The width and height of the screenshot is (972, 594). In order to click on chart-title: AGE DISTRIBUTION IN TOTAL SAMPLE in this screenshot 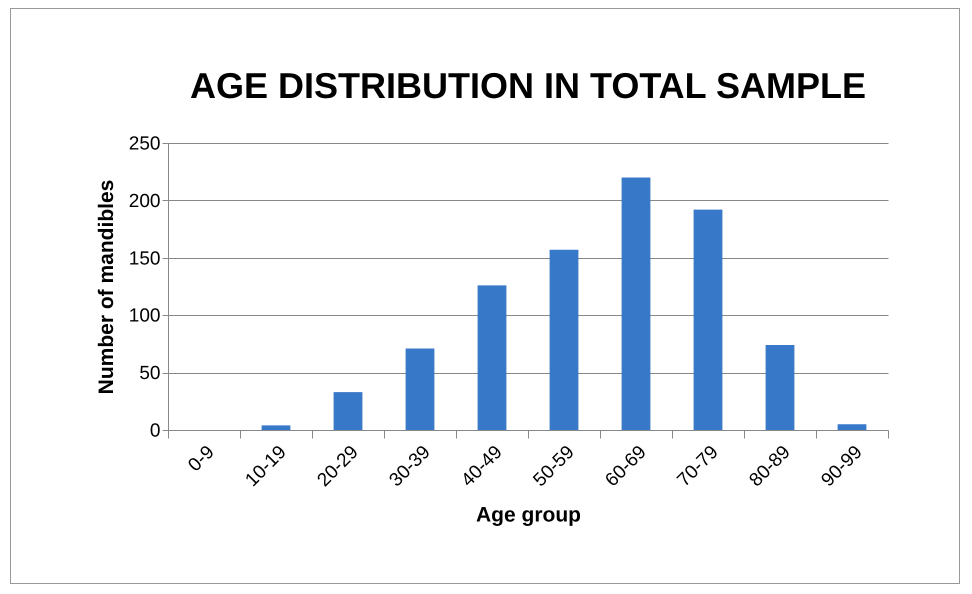, I will do `click(528, 85)`.